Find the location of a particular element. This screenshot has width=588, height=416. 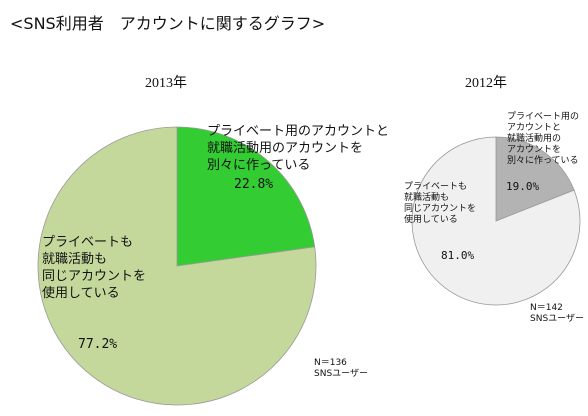

data-label-2013-same: 77.2% is located at coordinates (98, 344).